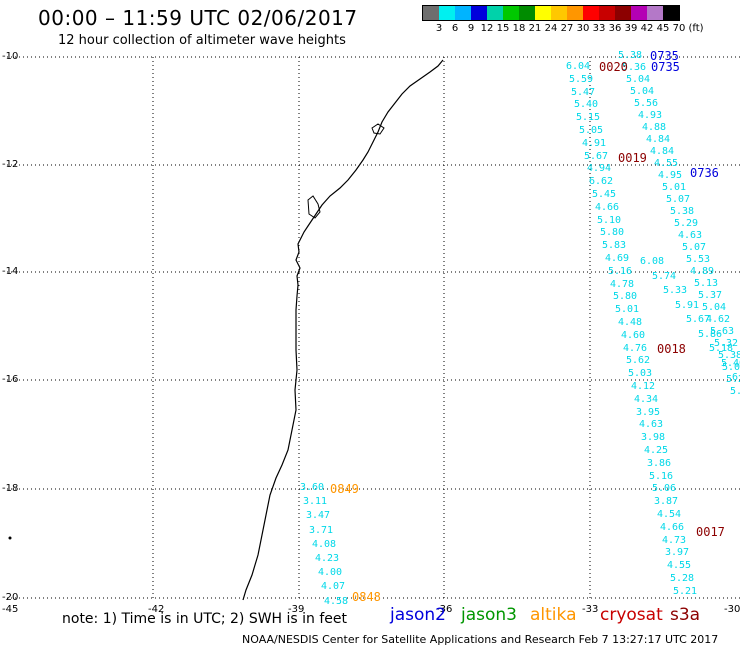  I want to click on altika-swh-value: 3.60, so click(312, 487).